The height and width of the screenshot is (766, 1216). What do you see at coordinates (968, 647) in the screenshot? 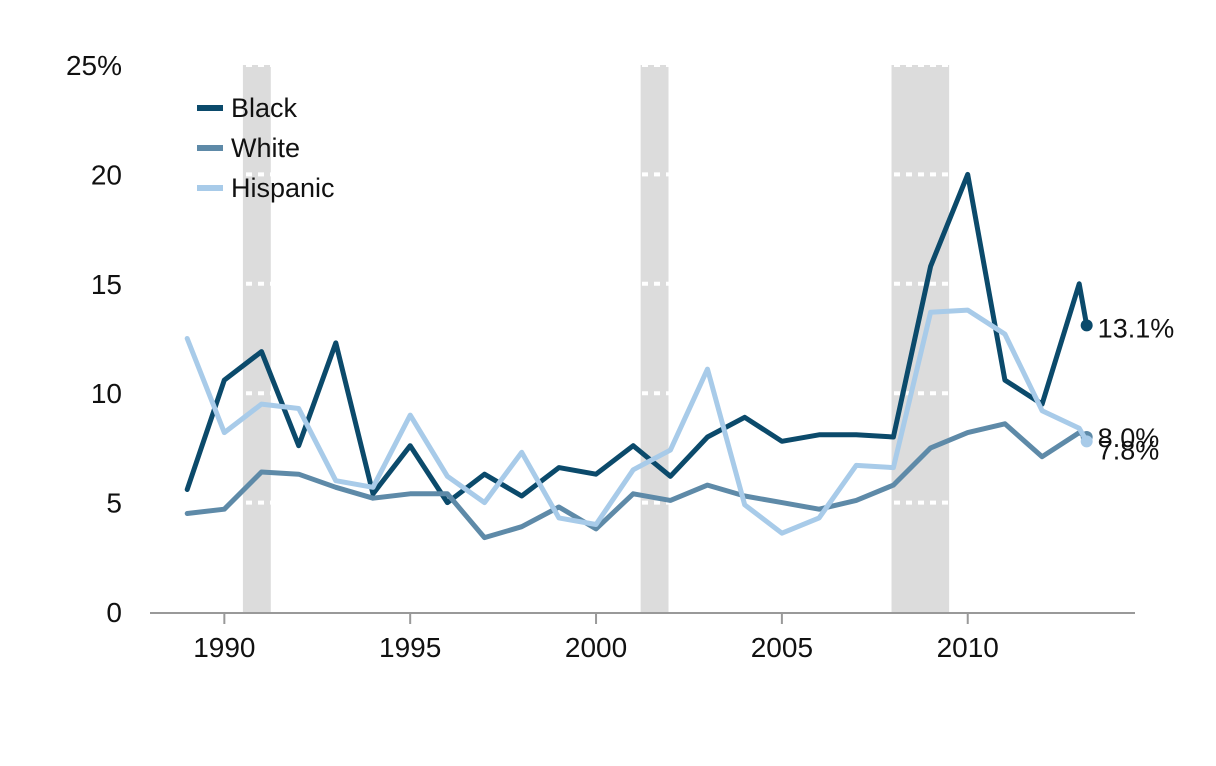
I see `x-tick-label-2010: 2010` at bounding box center [968, 647].